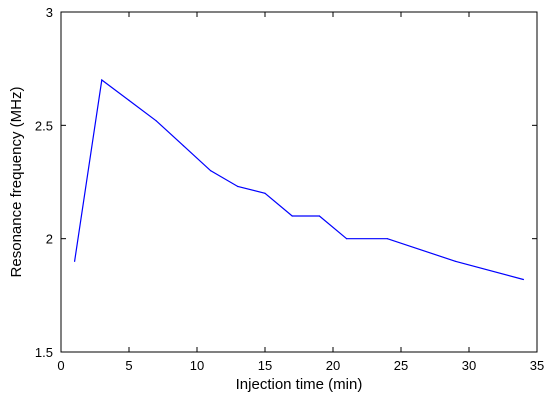 The height and width of the screenshot is (401, 550). I want to click on y-tick-label: 2, so click(49, 239).